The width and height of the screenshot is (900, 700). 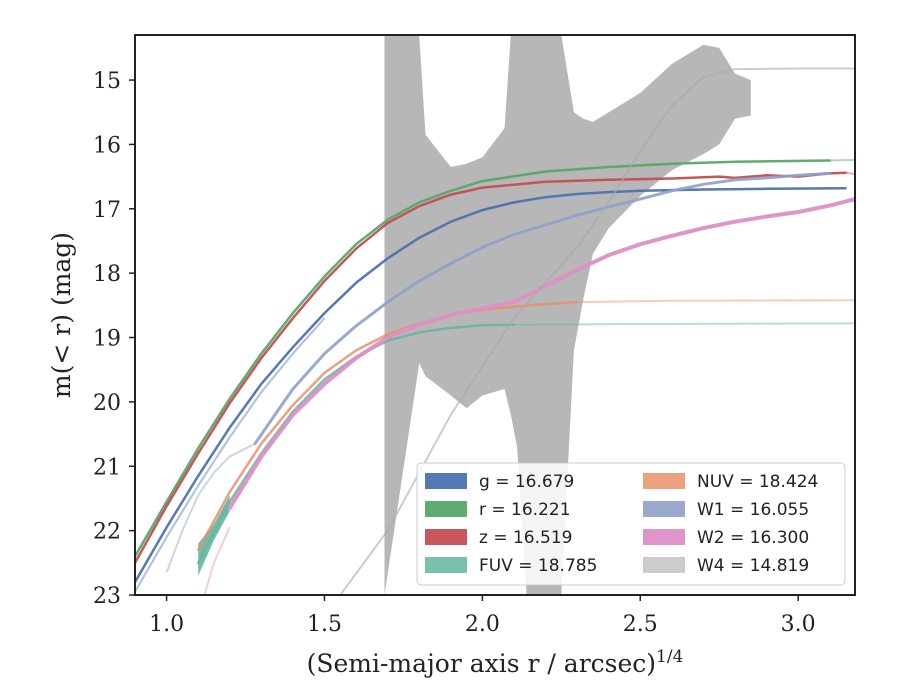 I want to click on legend-label: FUV = 18.785, so click(x=538, y=566).